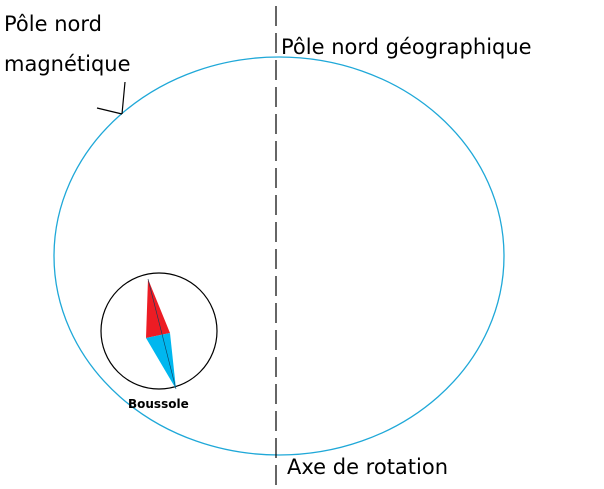  What do you see at coordinates (367, 467) in the screenshot?
I see `rotation-axis-label: Axe de rotation` at bounding box center [367, 467].